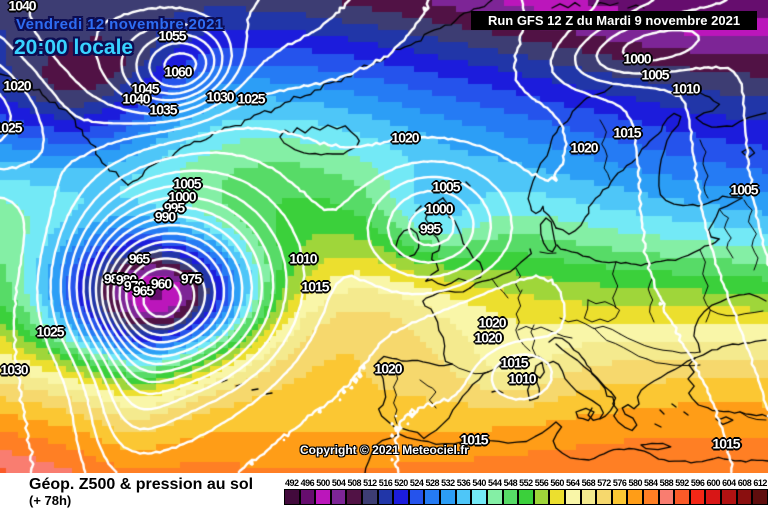  What do you see at coordinates (682, 483) in the screenshot?
I see `scale-value: 592` at bounding box center [682, 483].